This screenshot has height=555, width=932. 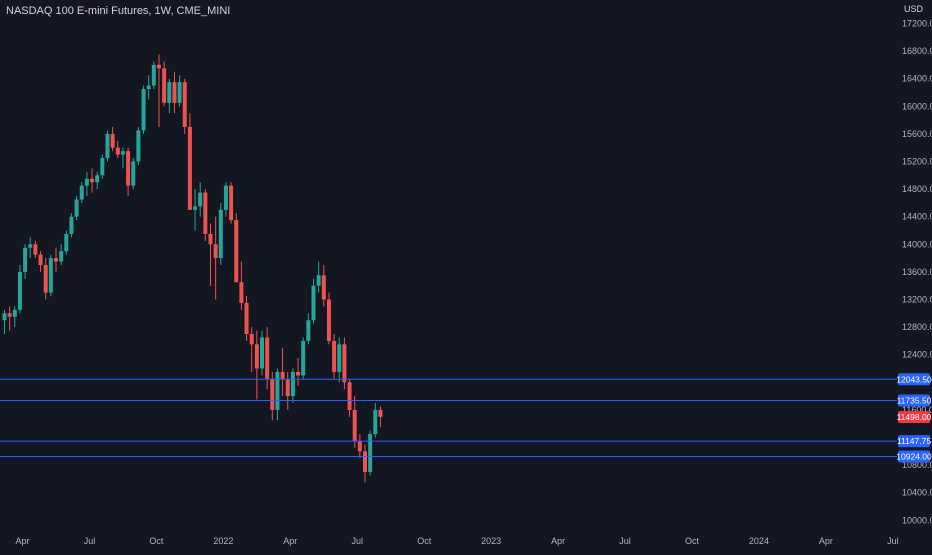 What do you see at coordinates (917, 79) in the screenshot?
I see `y-tick-label: 16400.00` at bounding box center [917, 79].